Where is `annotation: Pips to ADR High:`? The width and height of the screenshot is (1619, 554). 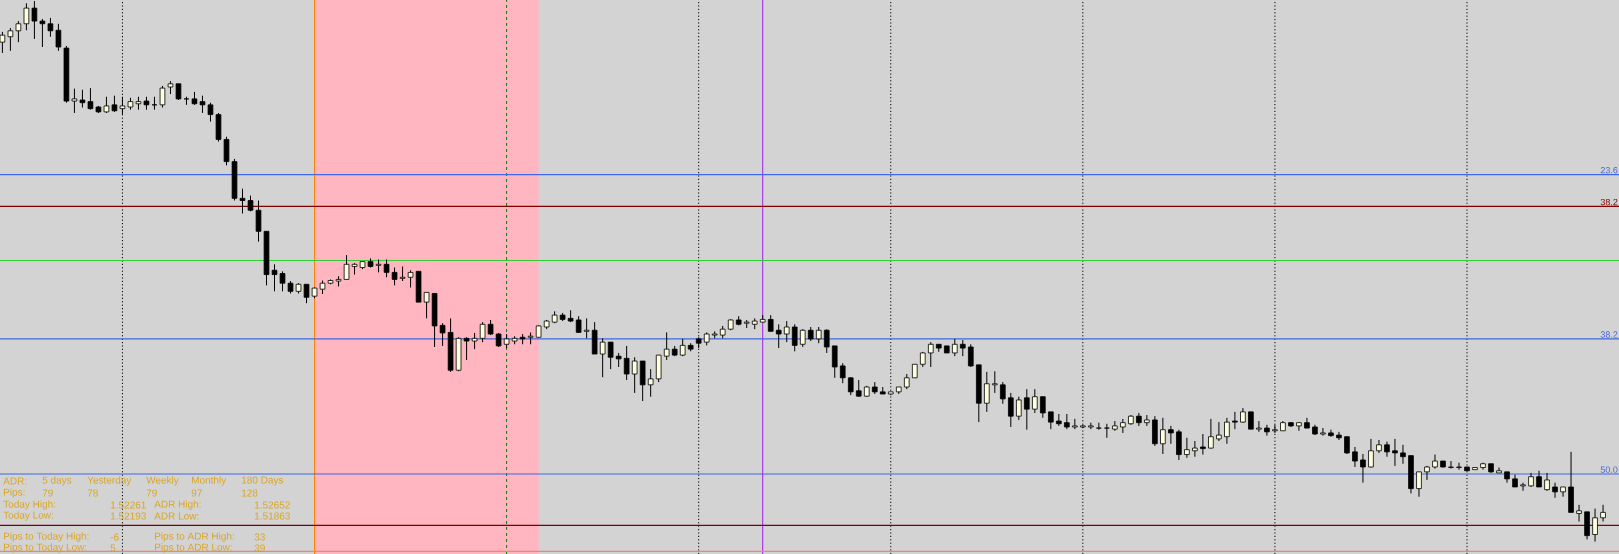
annotation: Pips to ADR High: is located at coordinates (194, 537).